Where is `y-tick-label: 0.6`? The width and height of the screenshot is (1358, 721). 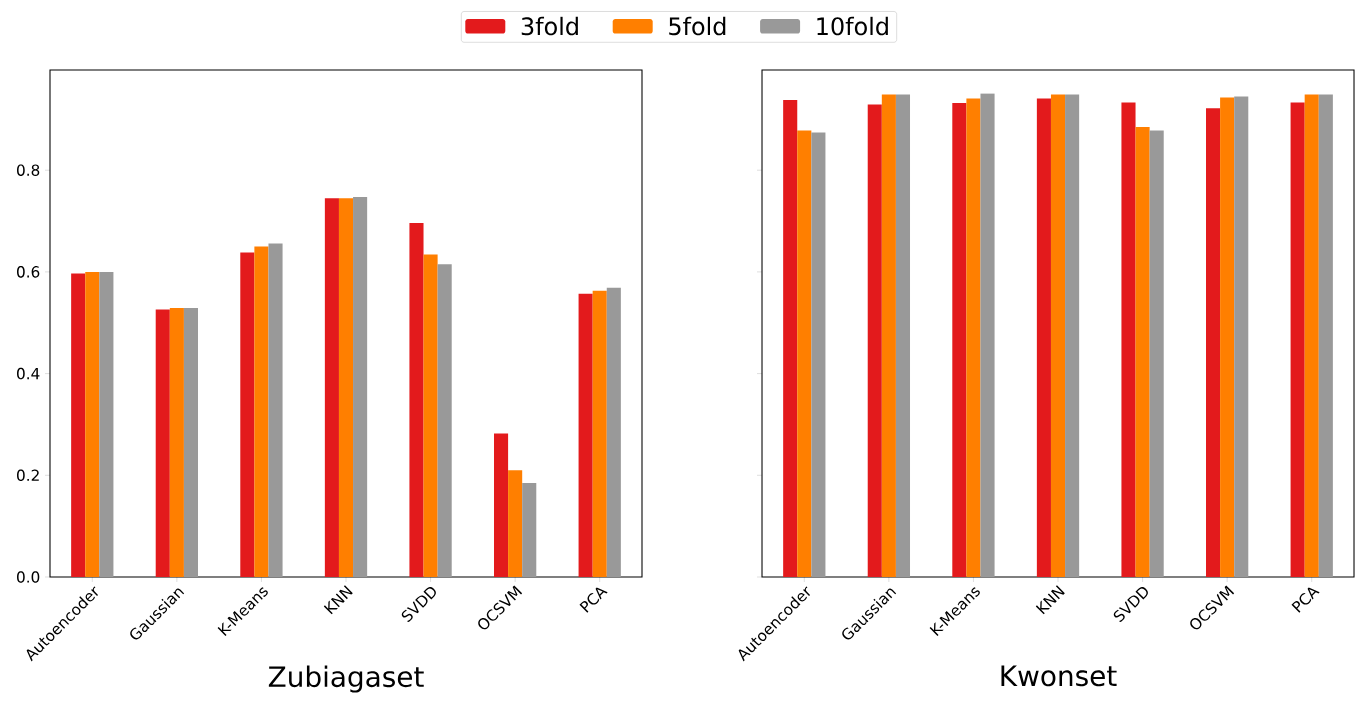 y-tick-label: 0.6 is located at coordinates (28, 272).